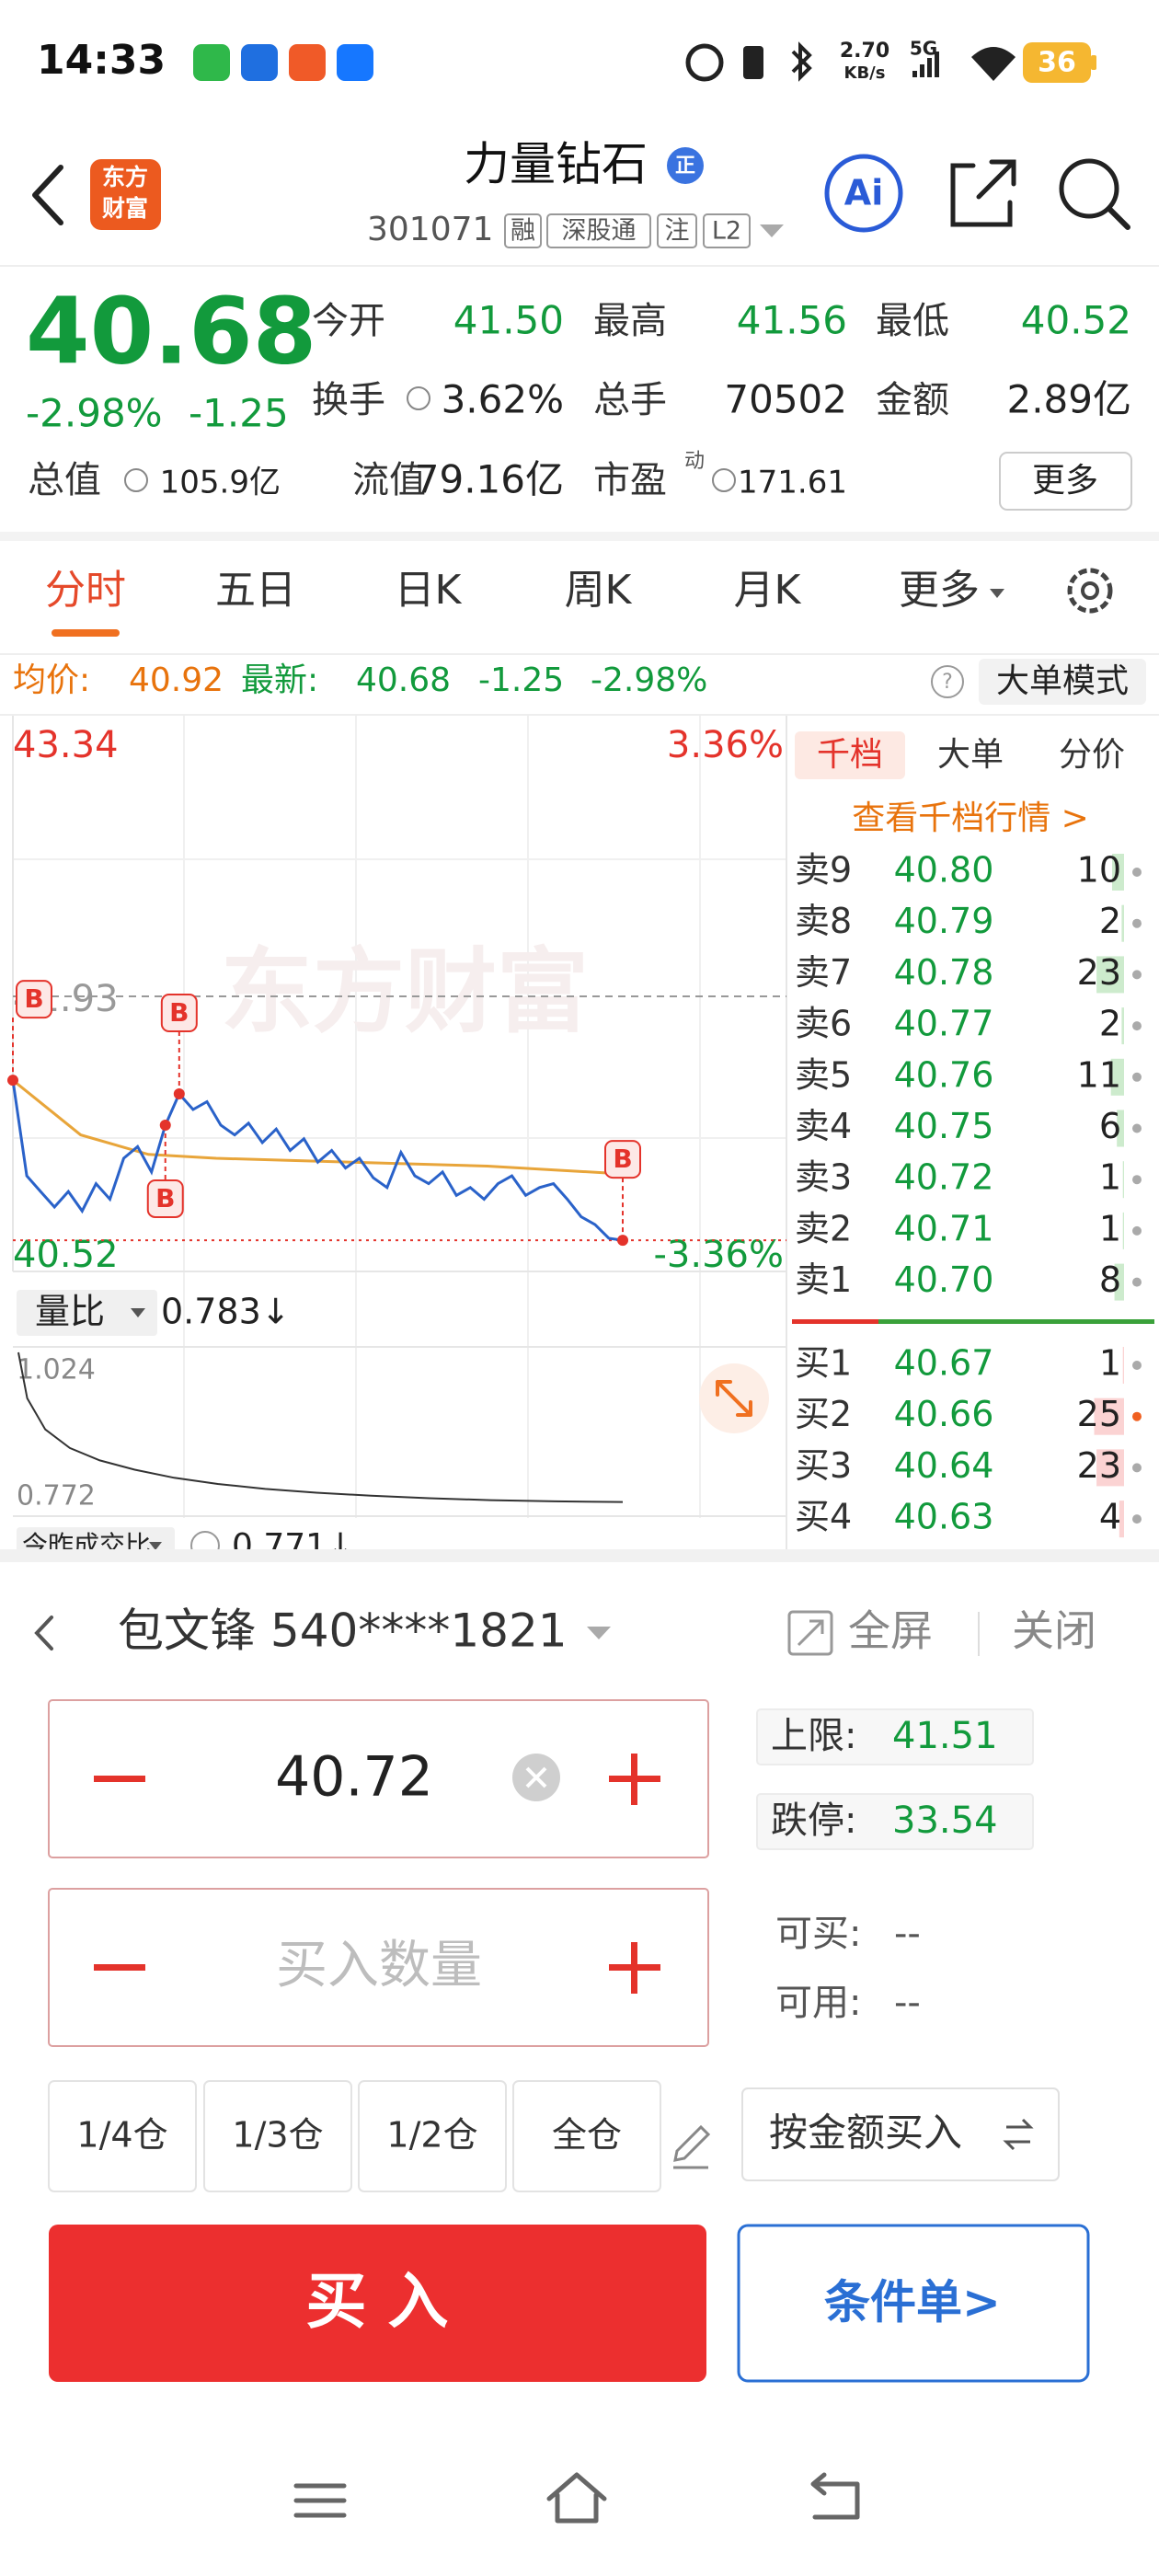  I want to click on conditional-label: 条件单>, so click(912, 2302).